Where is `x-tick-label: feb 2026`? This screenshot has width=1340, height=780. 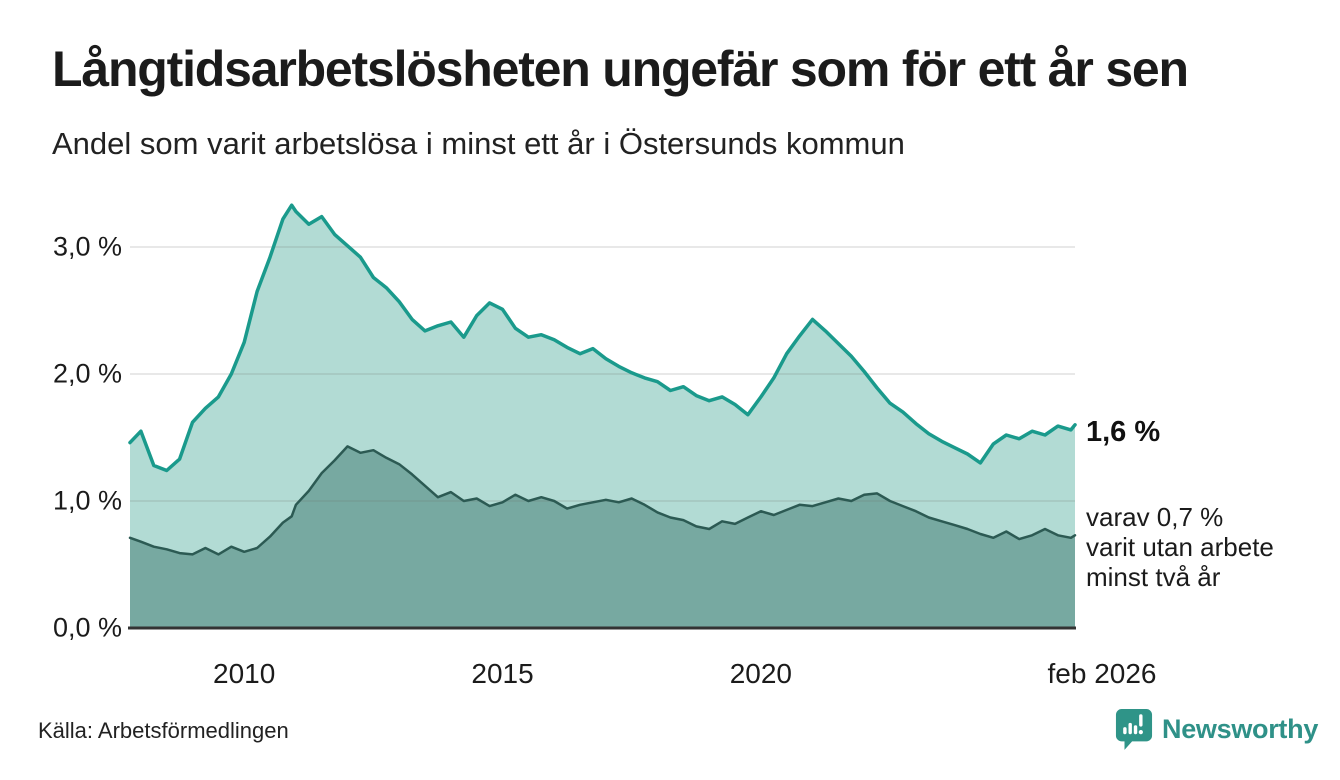
x-tick-label: feb 2026 is located at coordinates (1102, 673).